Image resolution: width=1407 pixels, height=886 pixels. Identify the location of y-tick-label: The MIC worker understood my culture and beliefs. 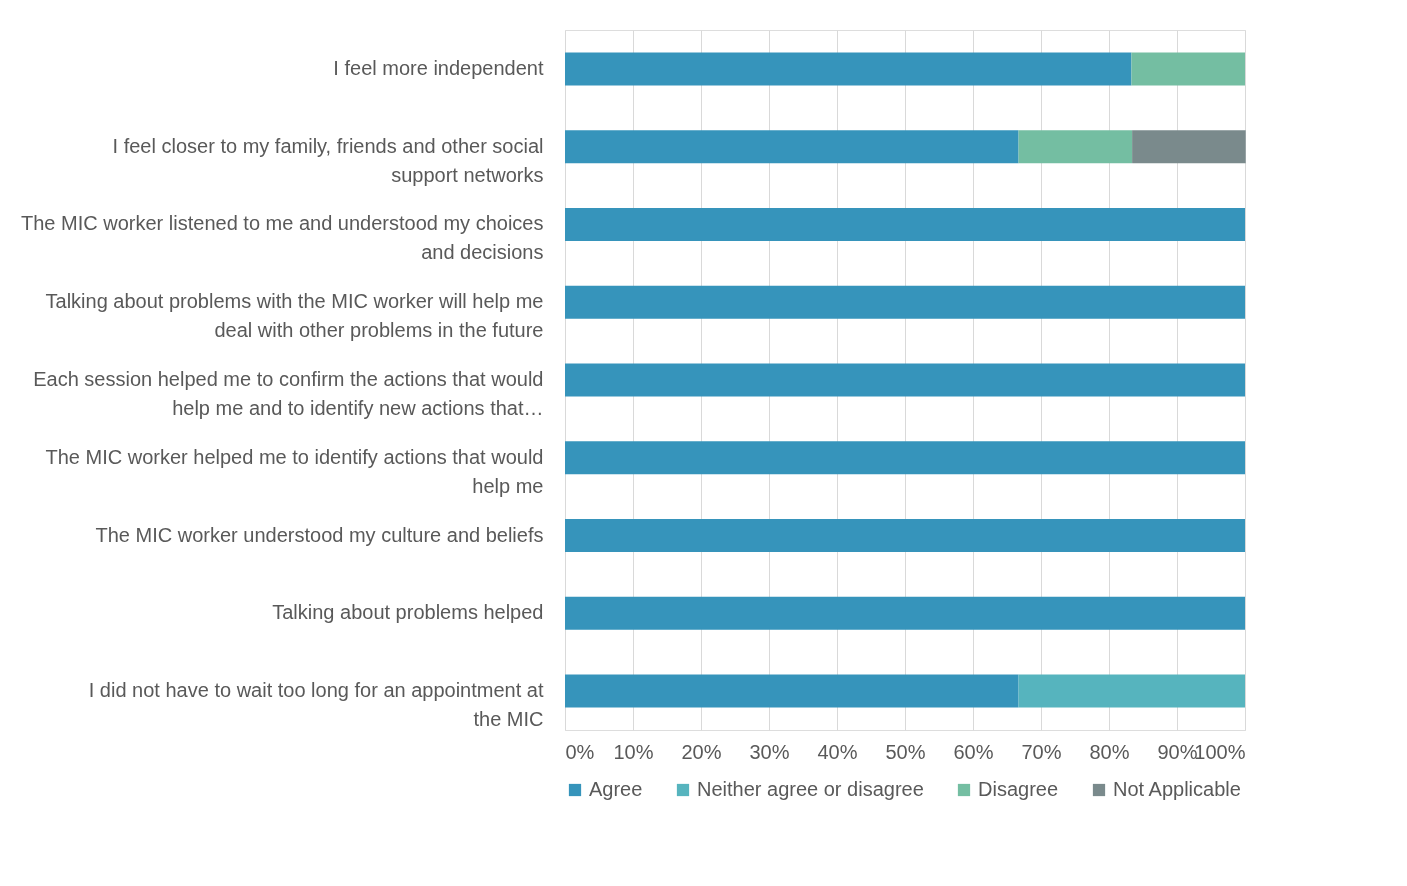
(319, 534).